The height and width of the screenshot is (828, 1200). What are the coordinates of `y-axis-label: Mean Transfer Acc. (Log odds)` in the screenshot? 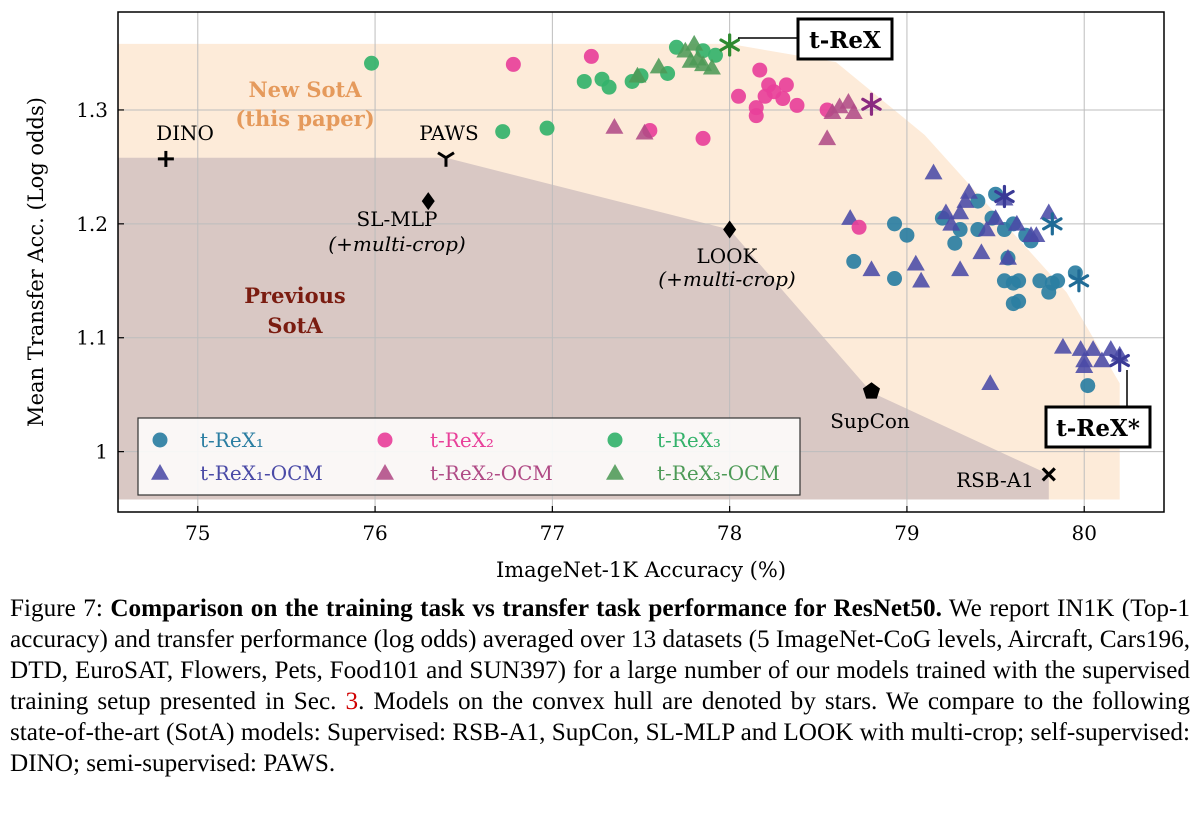 It's located at (36, 262).